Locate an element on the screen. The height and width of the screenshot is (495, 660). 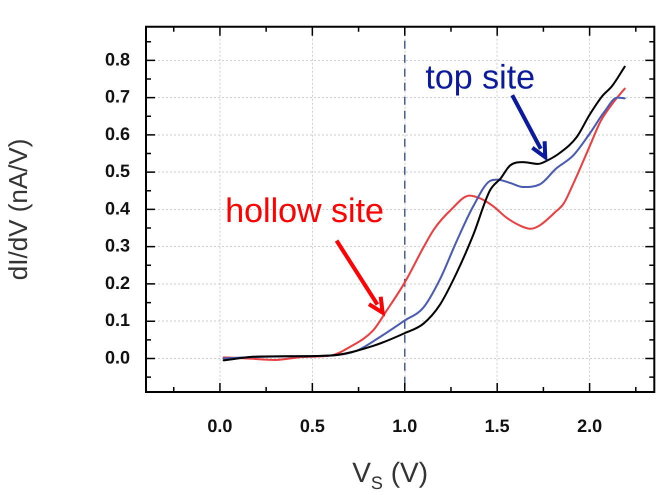
y-tick-label: 0.3 is located at coordinates (117, 246).